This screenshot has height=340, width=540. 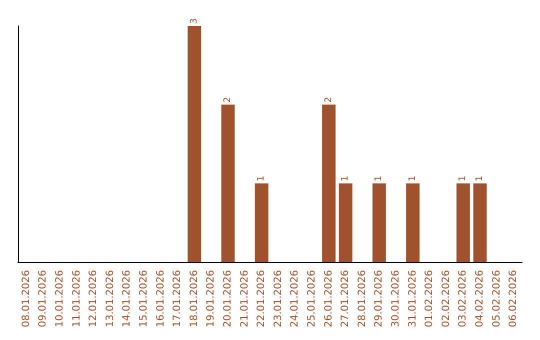 What do you see at coordinates (178, 299) in the screenshot?
I see `x-tick-label: 17.01.2026` at bounding box center [178, 299].